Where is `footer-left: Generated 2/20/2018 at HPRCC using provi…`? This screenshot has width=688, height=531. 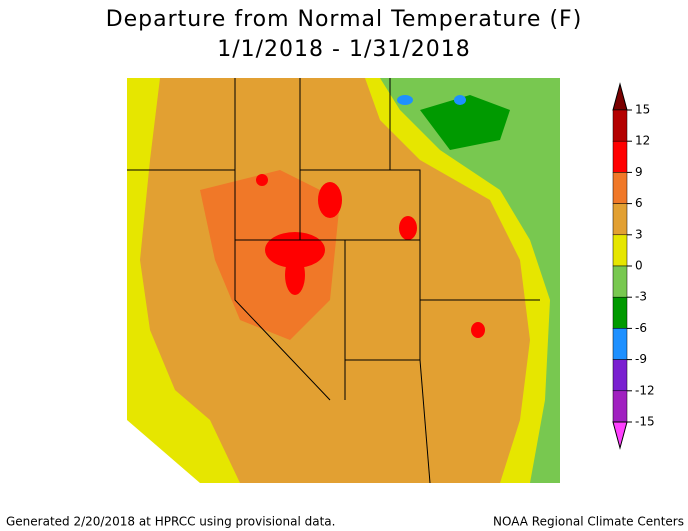 footer-left: Generated 2/20/2018 at HPRCC using provi… is located at coordinates (170, 522).